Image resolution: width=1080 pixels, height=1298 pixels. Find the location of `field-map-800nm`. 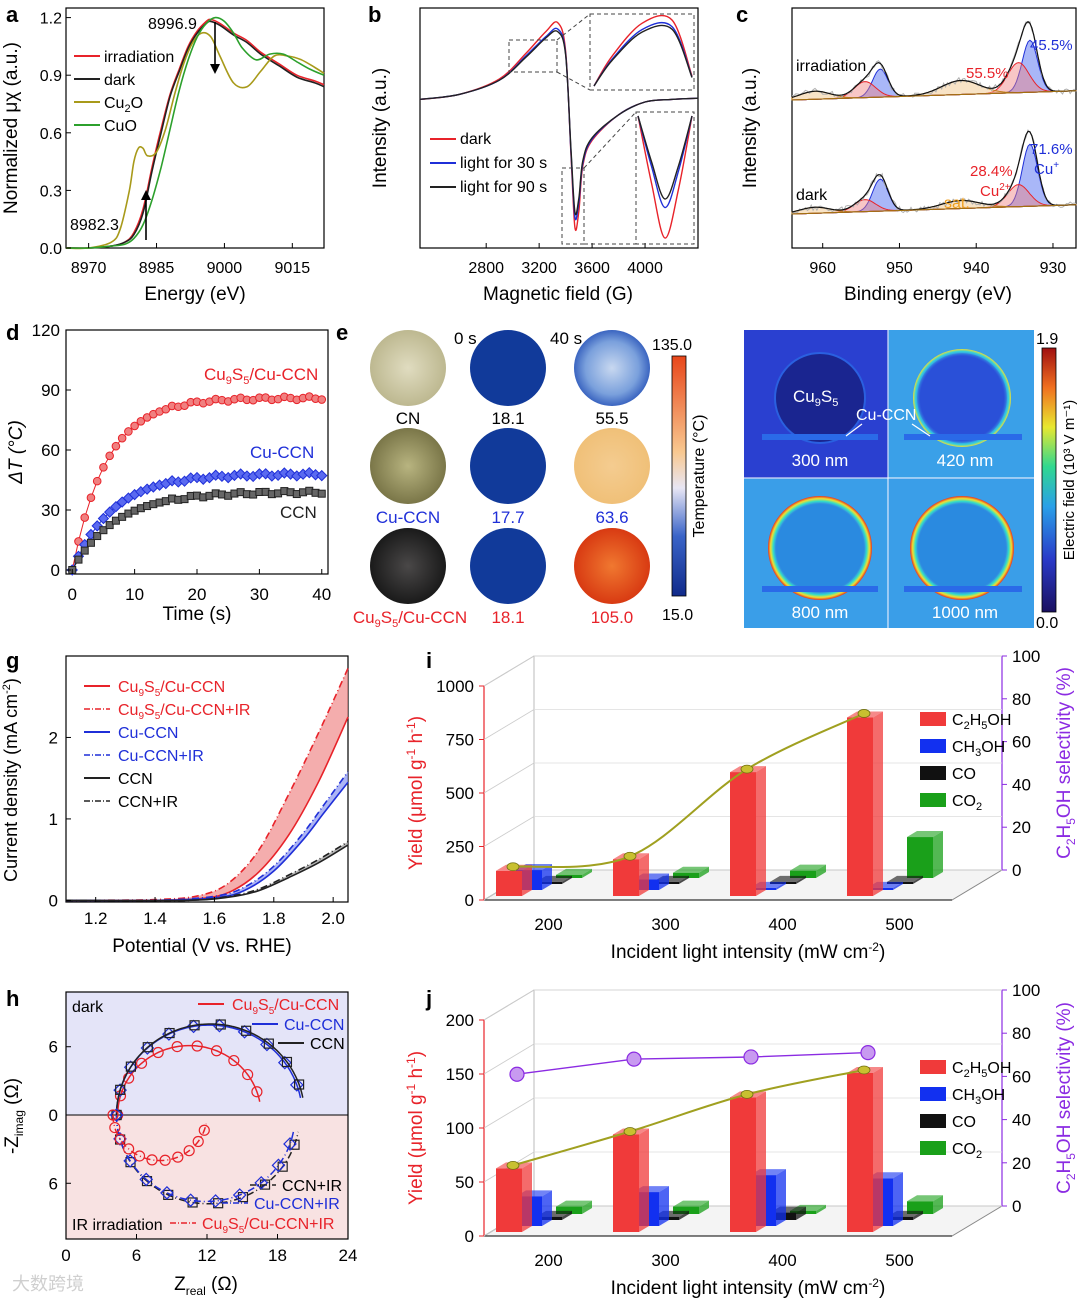

field-map-800nm is located at coordinates (816, 553).